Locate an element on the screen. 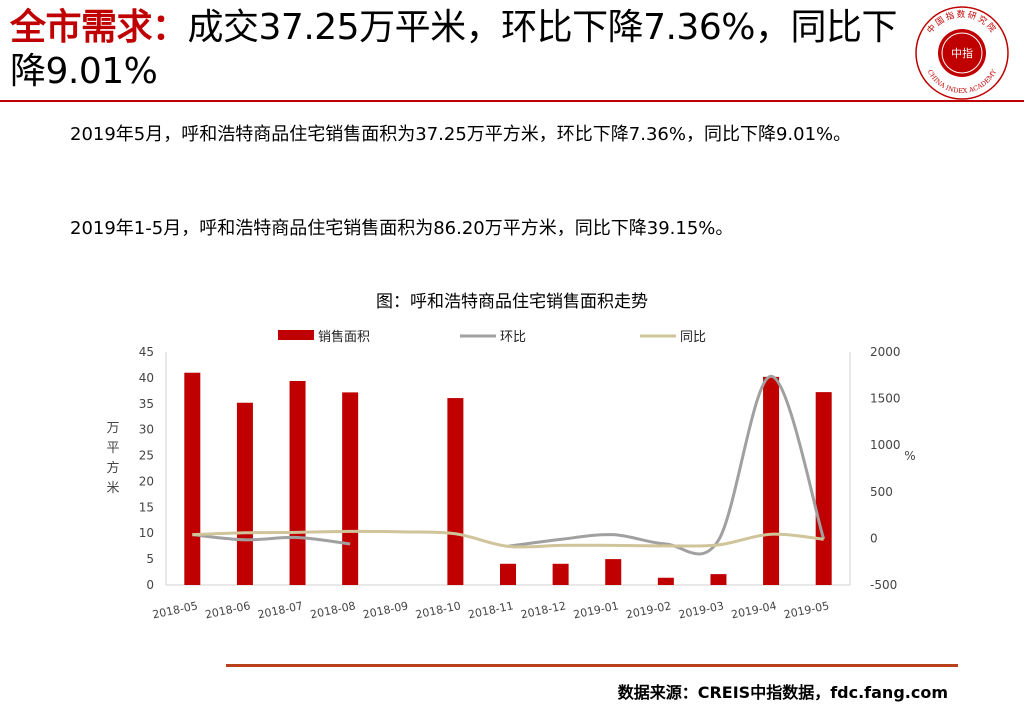 The height and width of the screenshot is (709, 1024). y2-axis-label: % is located at coordinates (909, 456).